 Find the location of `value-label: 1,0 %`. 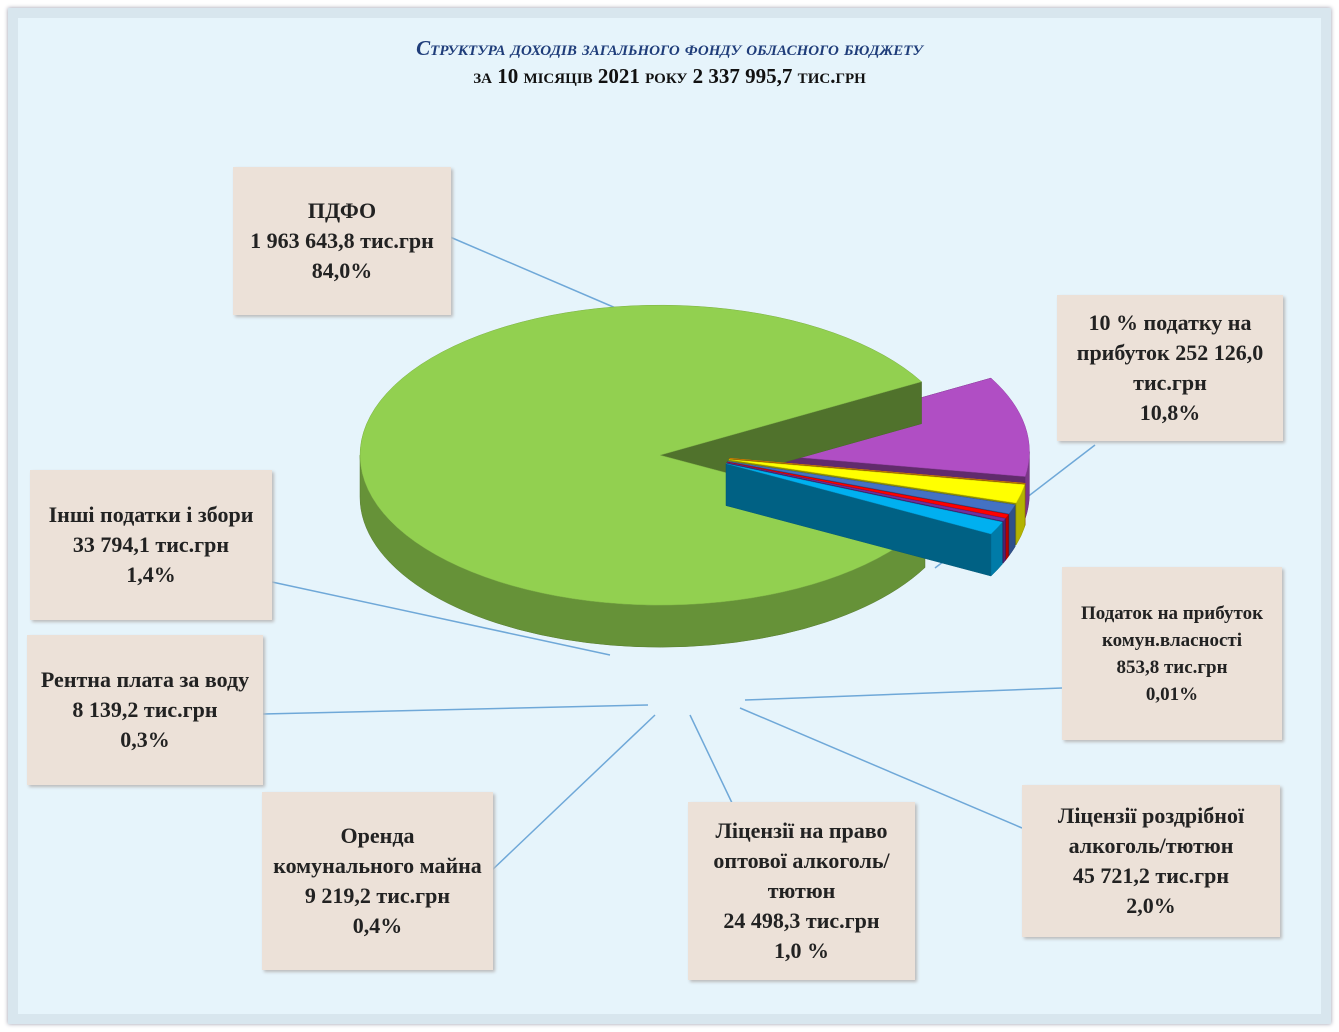

value-label: 1,0 % is located at coordinates (801, 950).